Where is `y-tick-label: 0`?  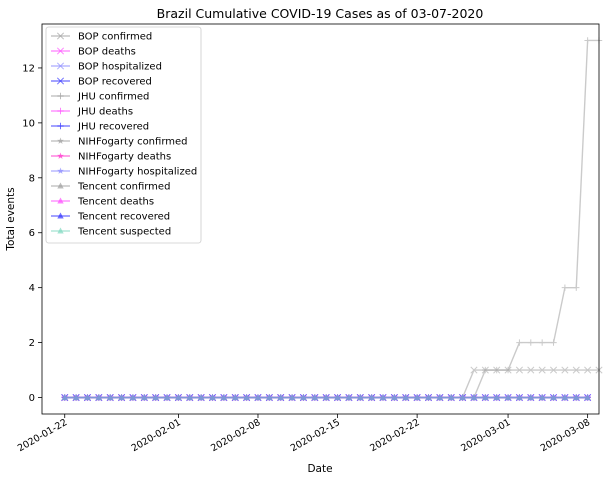
y-tick-label: 0 is located at coordinates (32, 398).